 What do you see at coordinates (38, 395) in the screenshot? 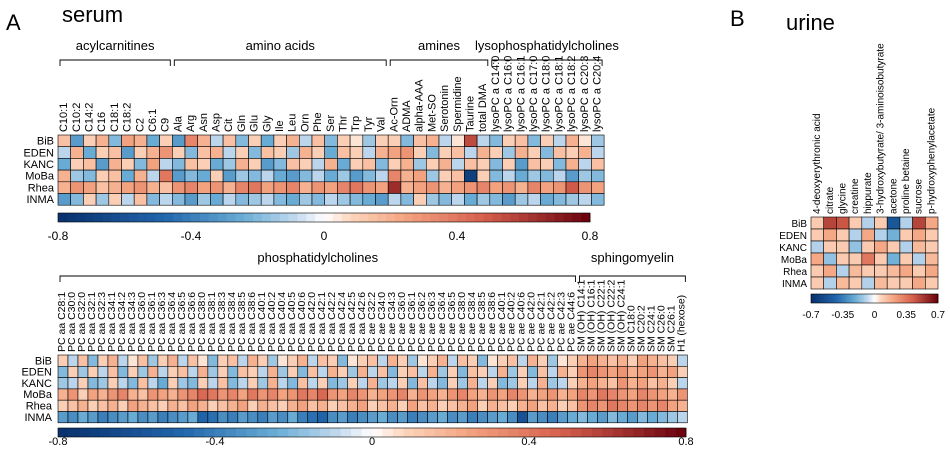
I see `row-label-moba: MoBa` at bounding box center [38, 395].